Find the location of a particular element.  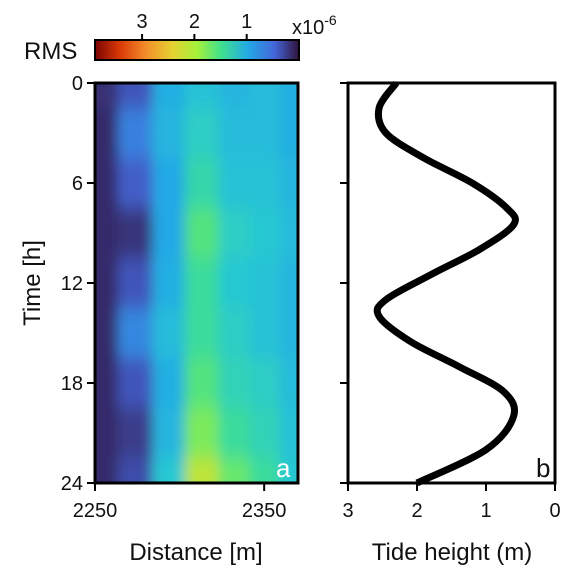

x-tick-label-b: 0 is located at coordinates (554, 511).